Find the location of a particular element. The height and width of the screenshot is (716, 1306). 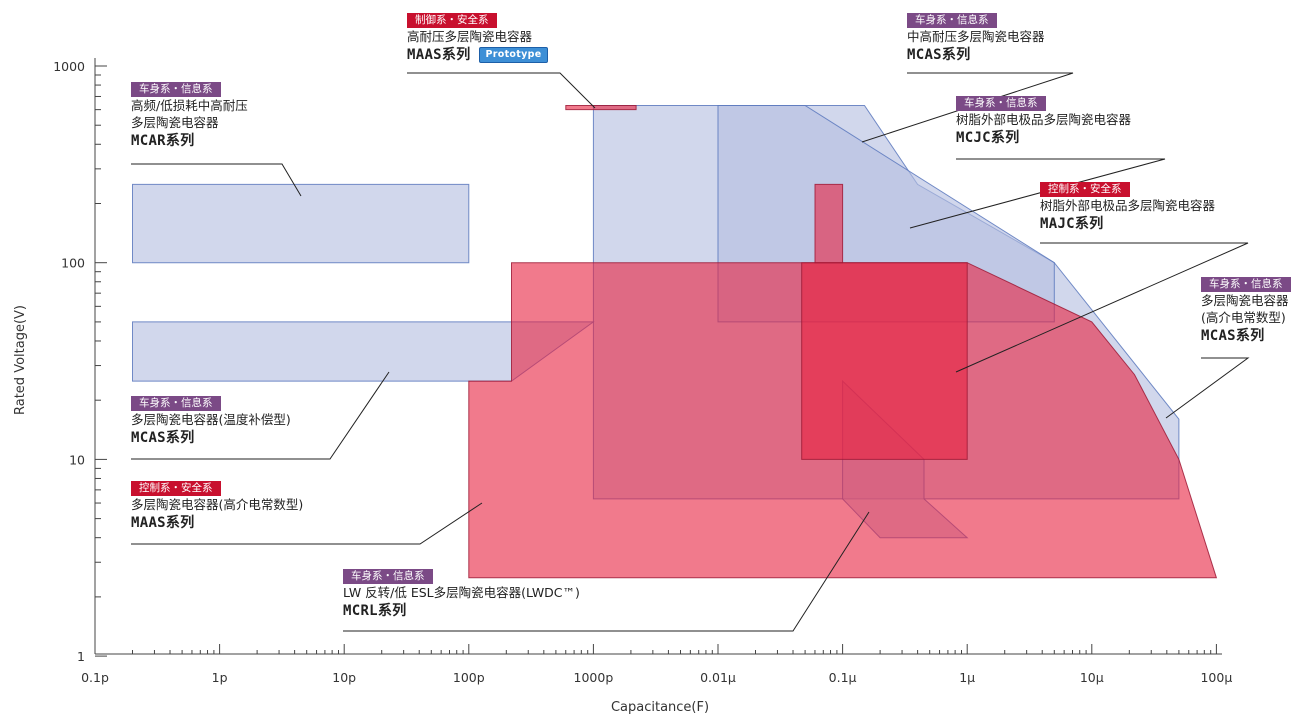

label-mcas-high-k: 车身系・信息系 多层陶瓷电容器 (高介电常数型) MCAS系列 is located at coordinates (1246, 310).